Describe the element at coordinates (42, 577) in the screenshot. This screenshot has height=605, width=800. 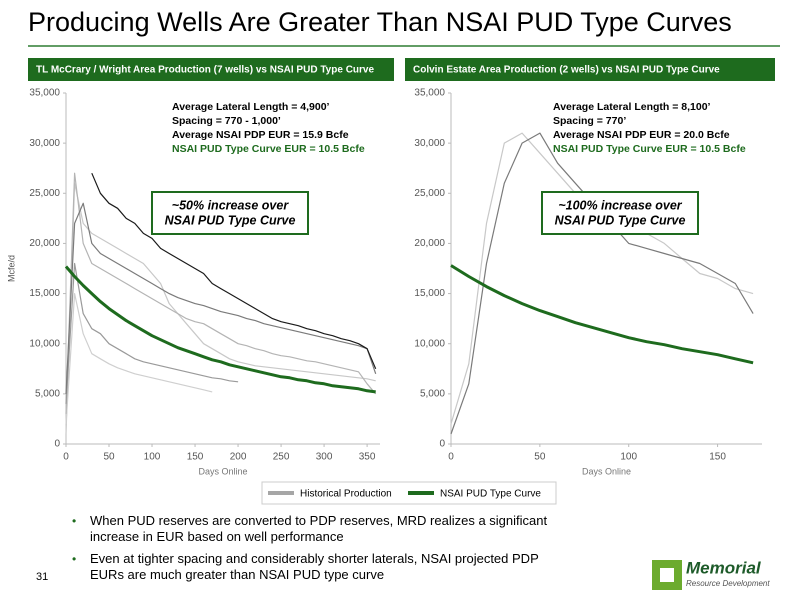
I see `page-number: 31` at that location.